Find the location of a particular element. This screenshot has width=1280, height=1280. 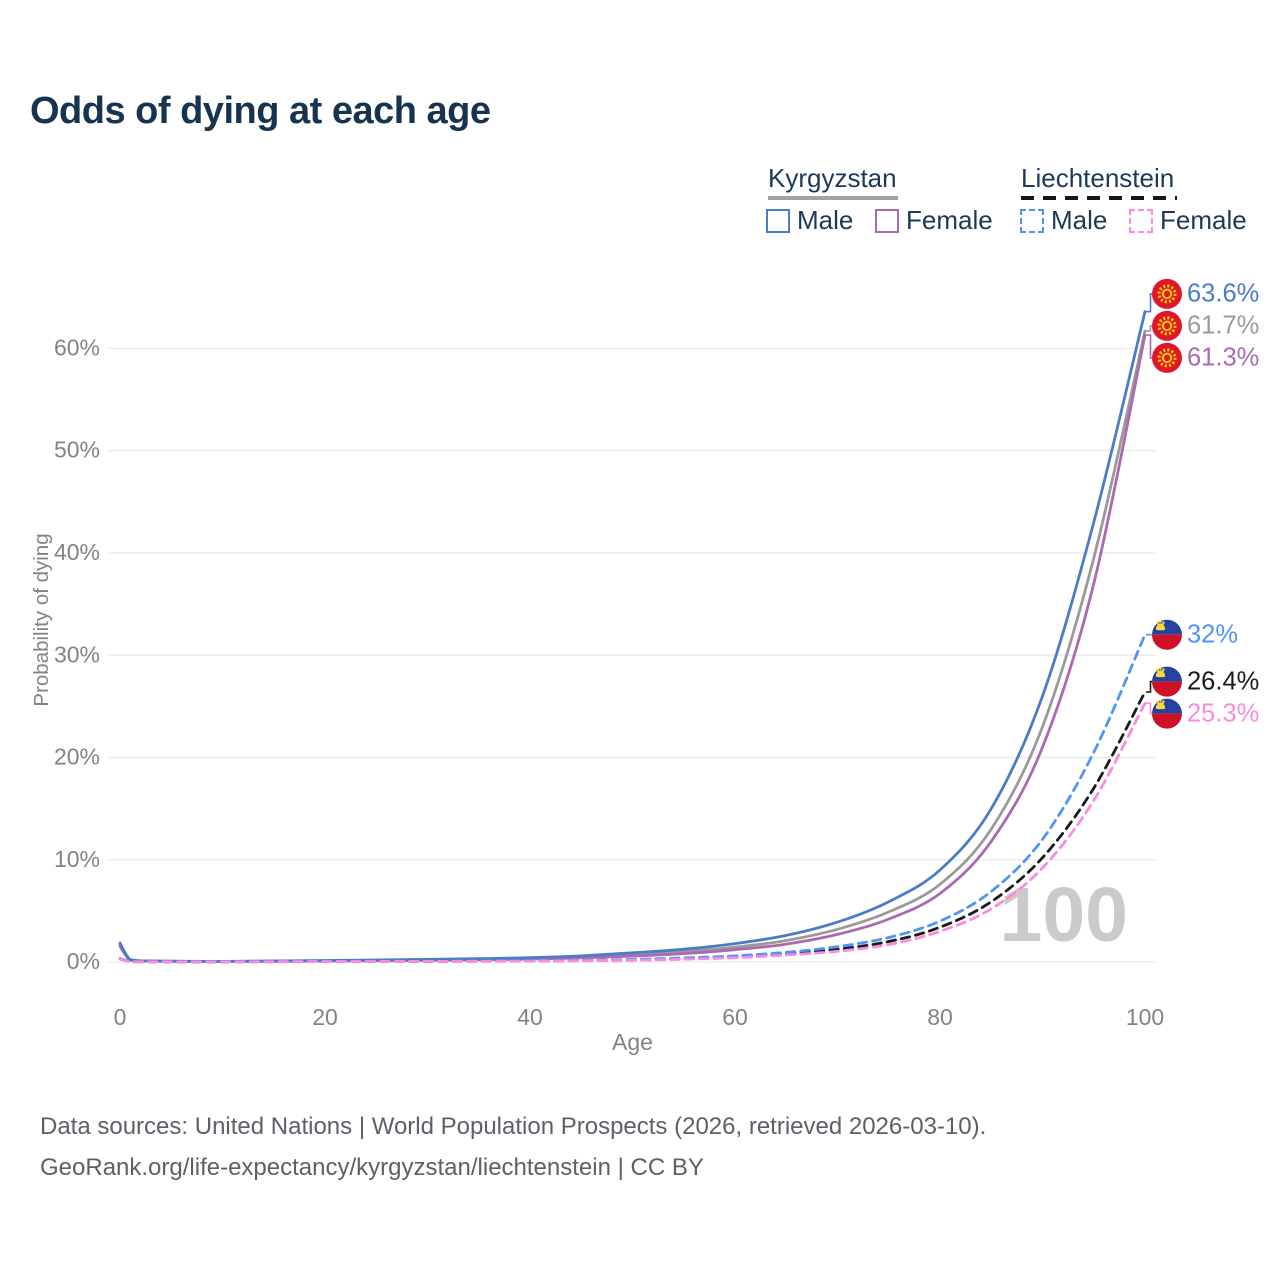

flag-liechtenstein-icon-li-male is located at coordinates (1167, 634).